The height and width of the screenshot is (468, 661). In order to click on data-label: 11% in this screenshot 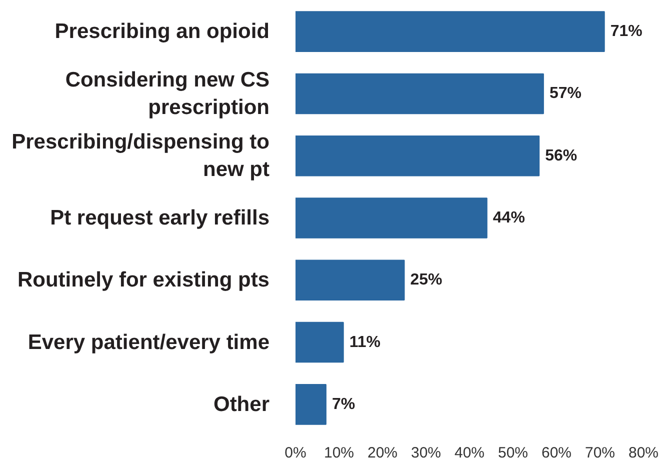, I will do `click(364, 342)`.